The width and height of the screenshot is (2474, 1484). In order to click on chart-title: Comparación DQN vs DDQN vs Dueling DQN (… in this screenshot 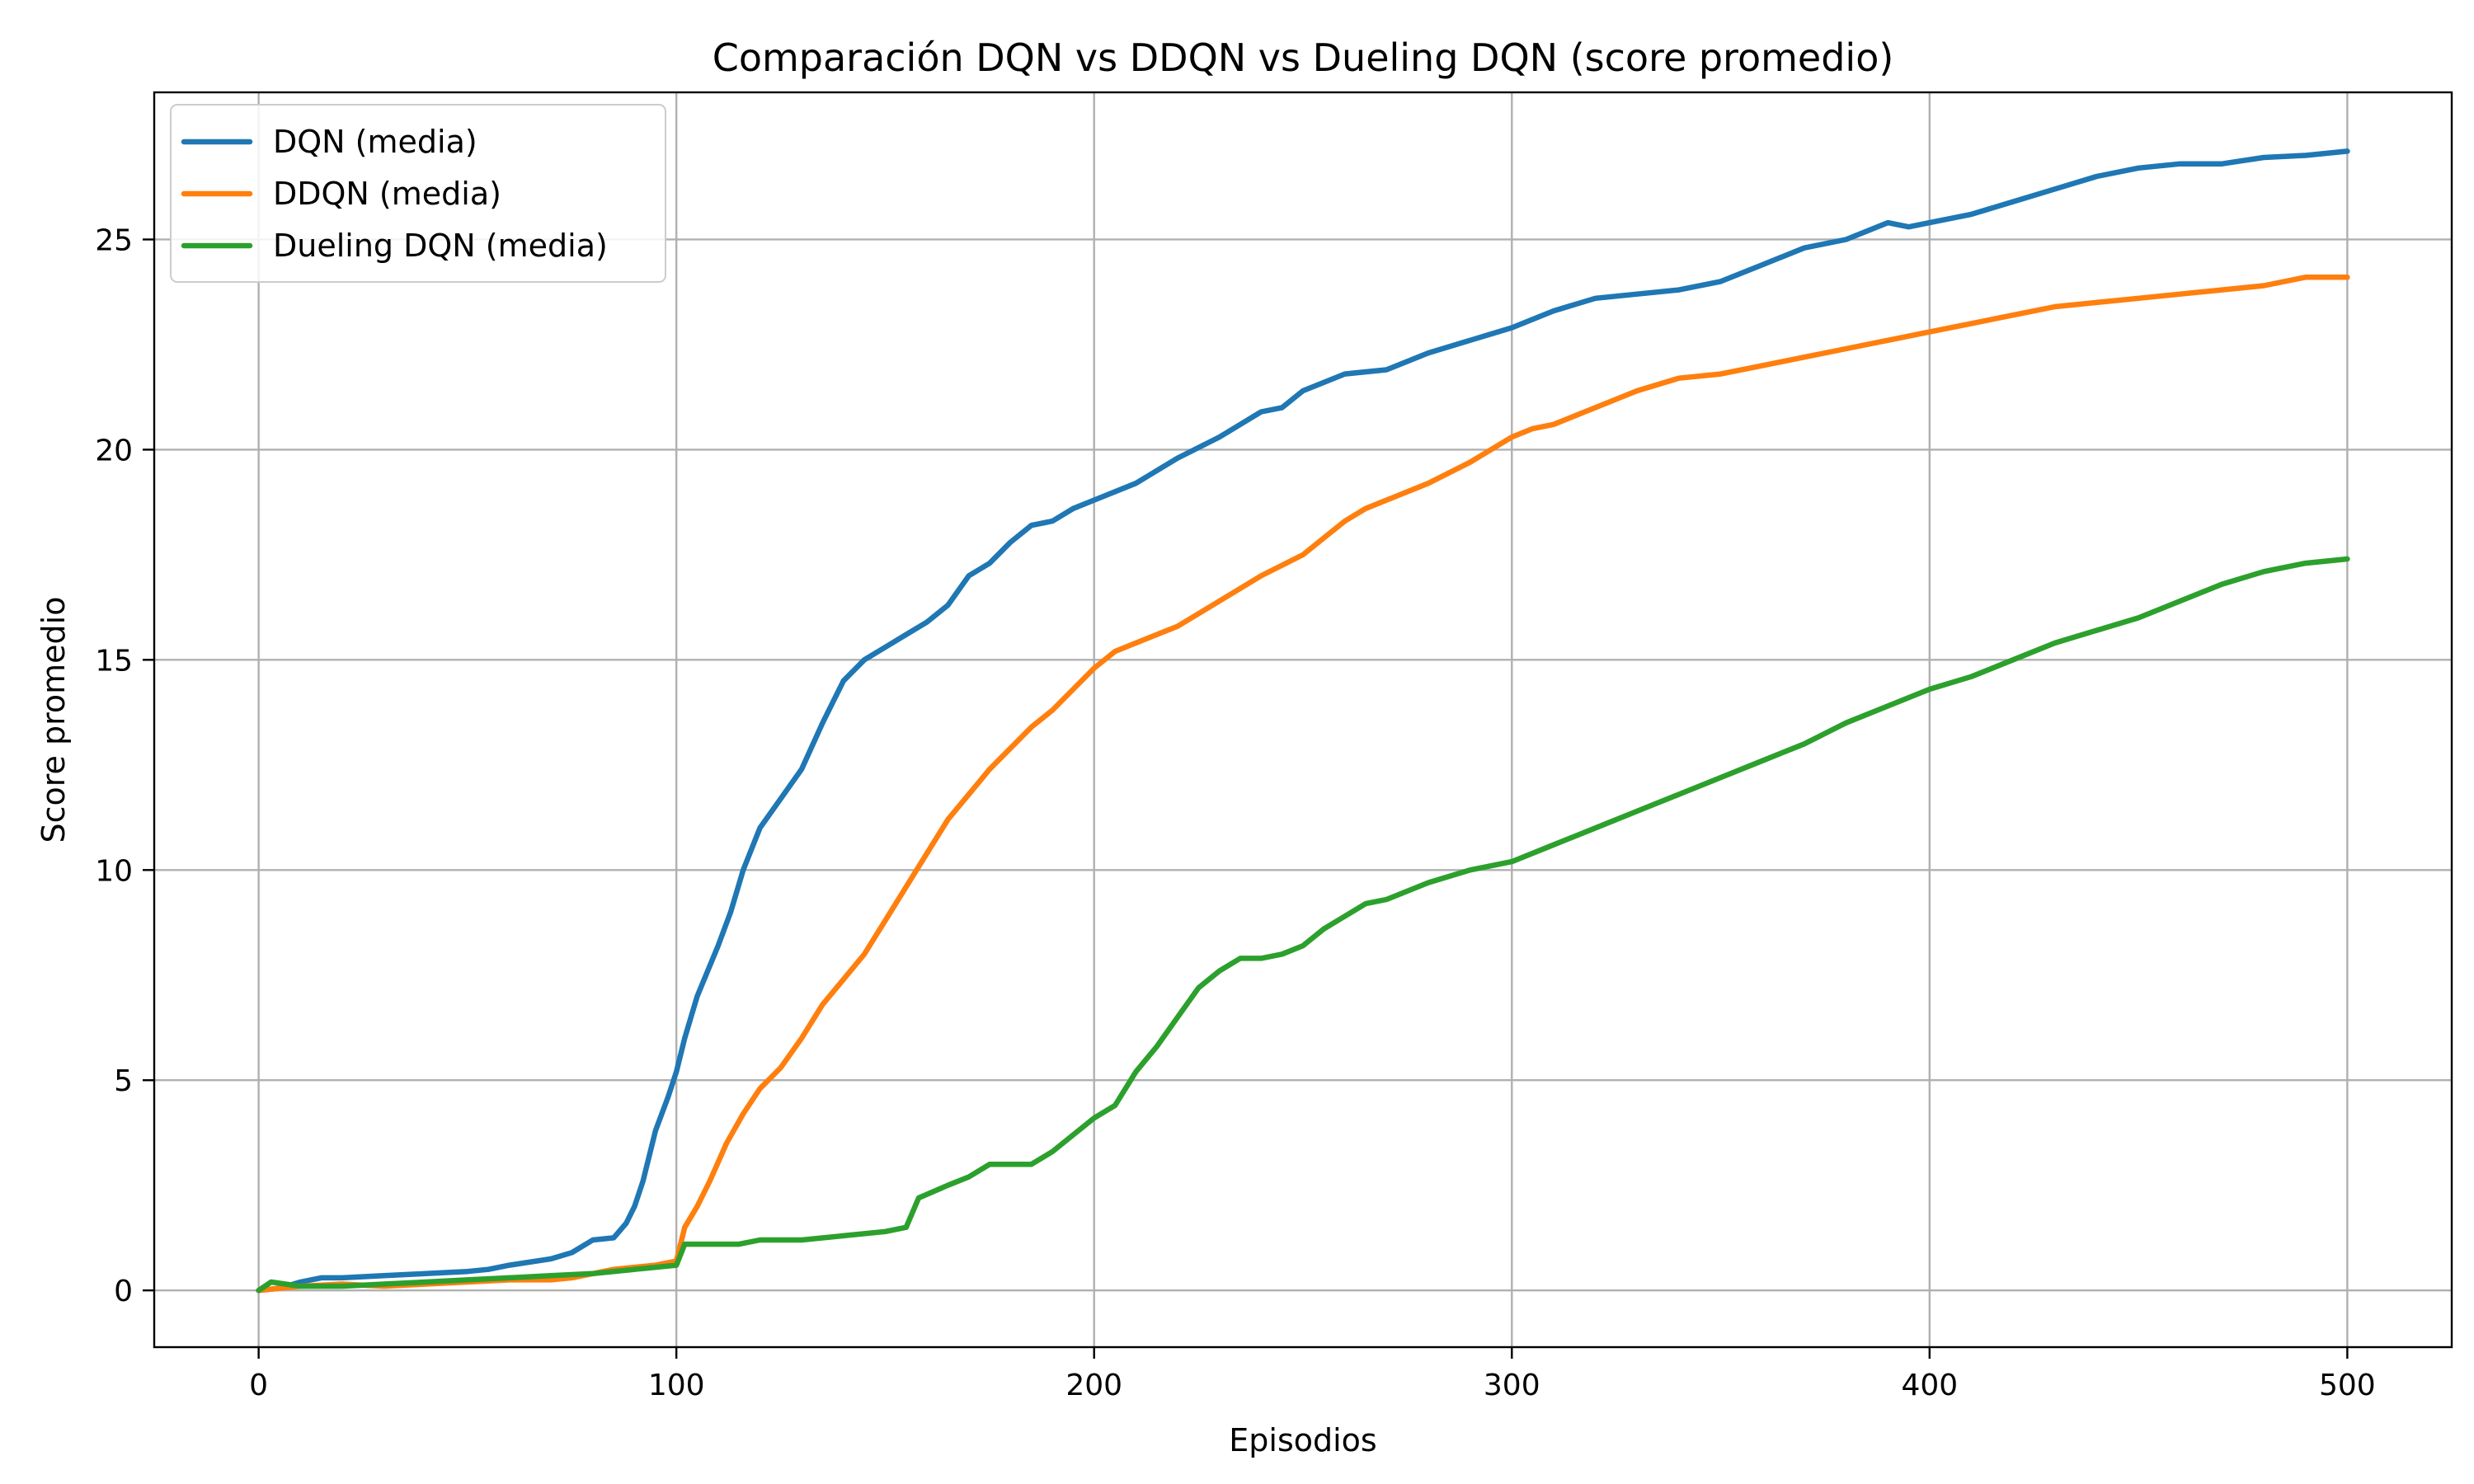, I will do `click(1303, 58)`.